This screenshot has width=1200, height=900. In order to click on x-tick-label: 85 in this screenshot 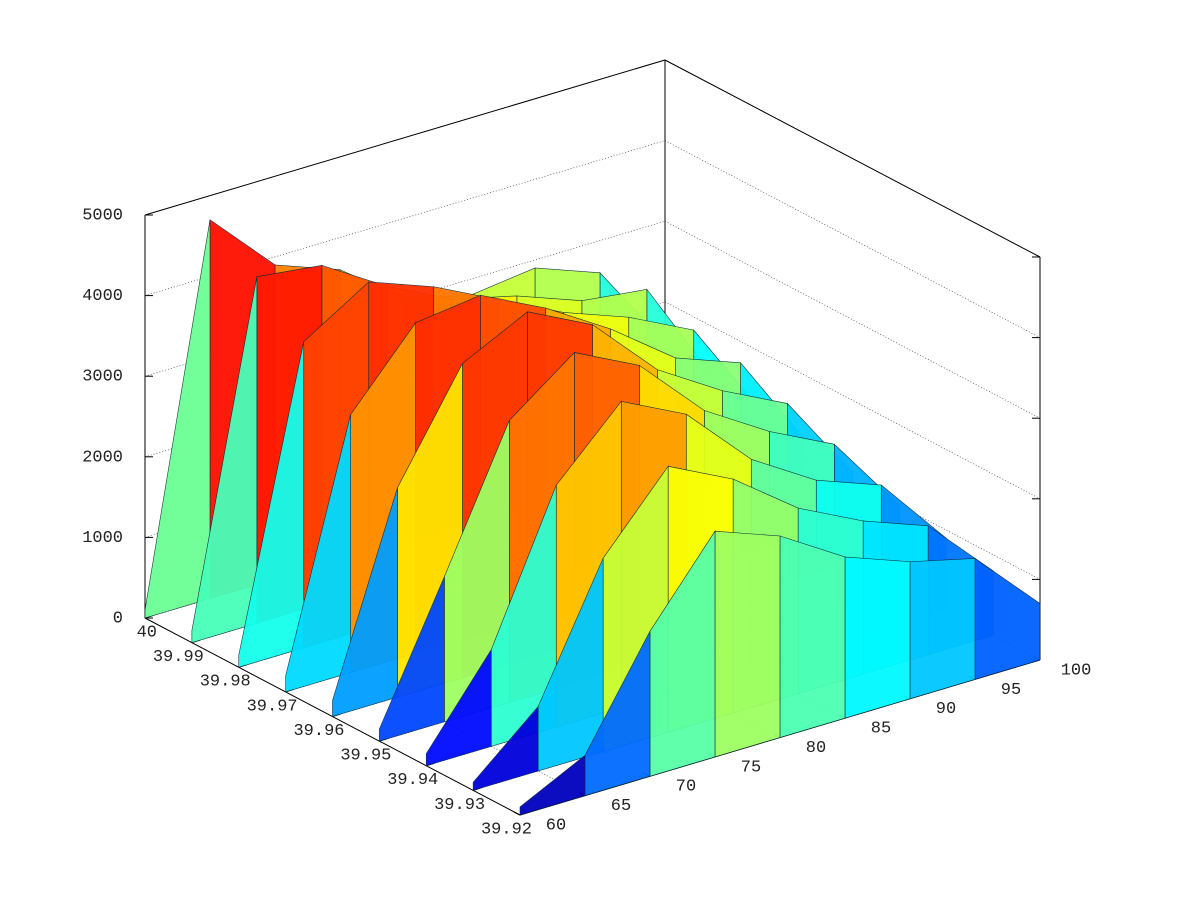, I will do `click(881, 729)`.